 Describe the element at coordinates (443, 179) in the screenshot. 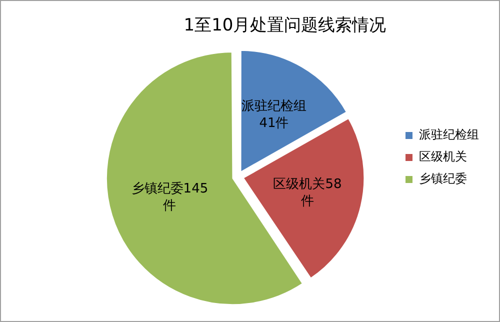

I see `legend-label: 乡镇纪委` at that location.